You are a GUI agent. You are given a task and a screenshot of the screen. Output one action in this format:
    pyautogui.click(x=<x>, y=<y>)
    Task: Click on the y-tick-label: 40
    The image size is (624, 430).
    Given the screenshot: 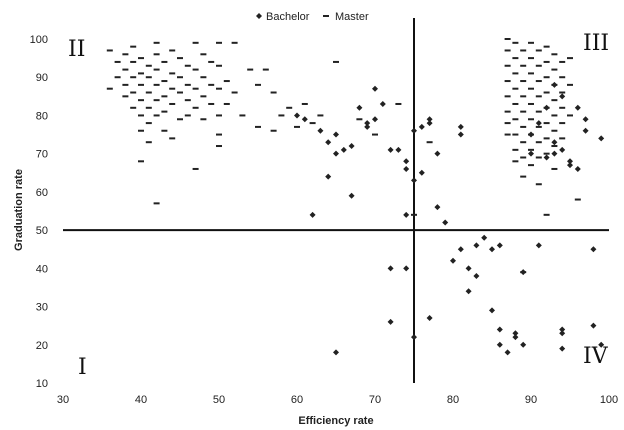 What is the action you would take?
    pyautogui.click(x=42, y=269)
    